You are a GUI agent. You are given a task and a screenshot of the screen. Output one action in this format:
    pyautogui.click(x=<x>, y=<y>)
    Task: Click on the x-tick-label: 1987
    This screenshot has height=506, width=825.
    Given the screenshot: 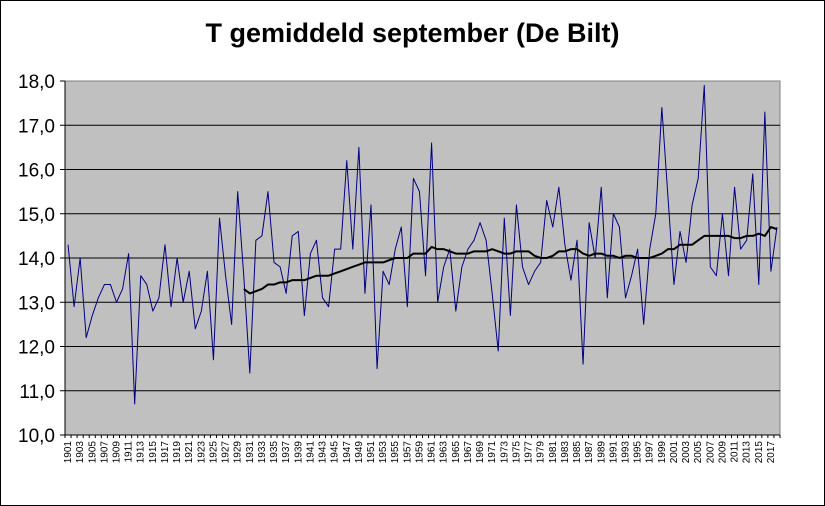 What is the action you would take?
    pyautogui.click(x=589, y=452)
    